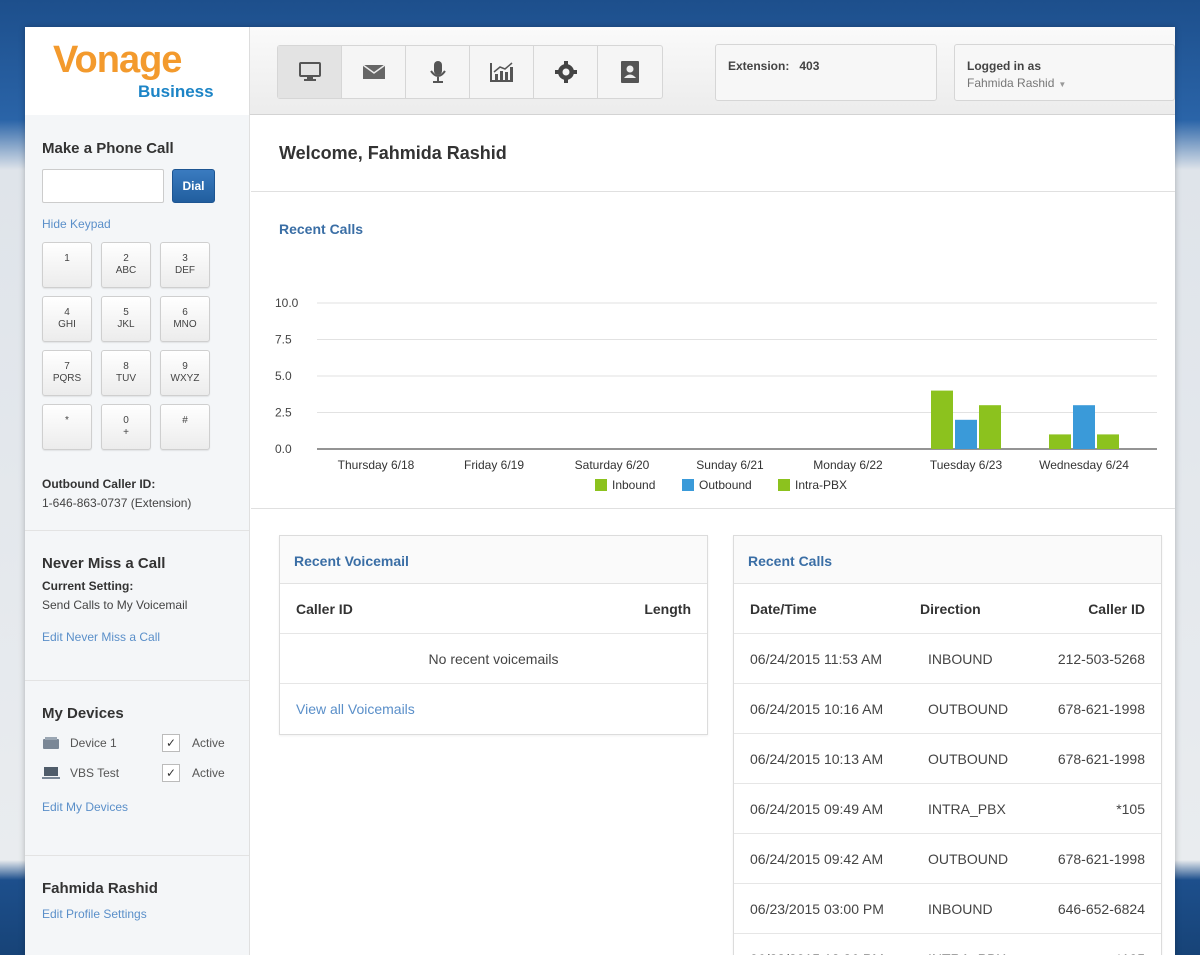  Describe the element at coordinates (185, 265) in the screenshot. I see `key-3: 3 DEF` at that location.